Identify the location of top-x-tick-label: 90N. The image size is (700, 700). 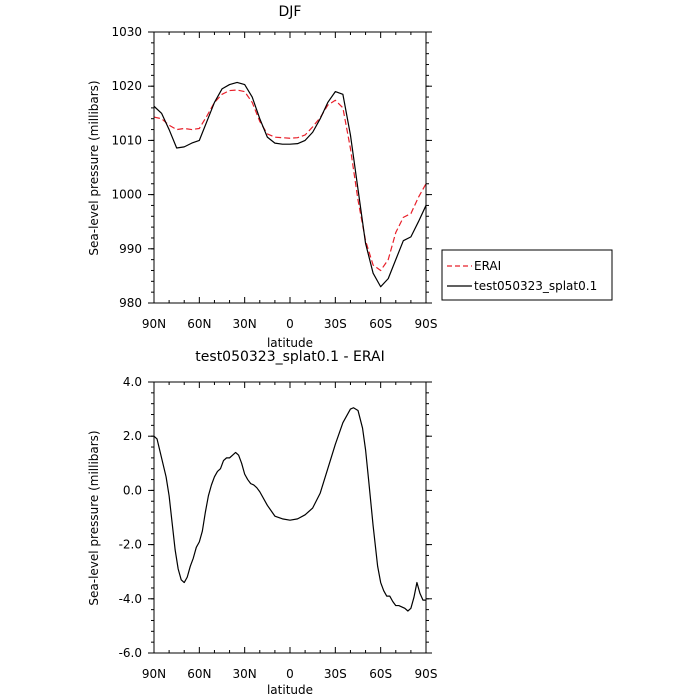
(154, 324).